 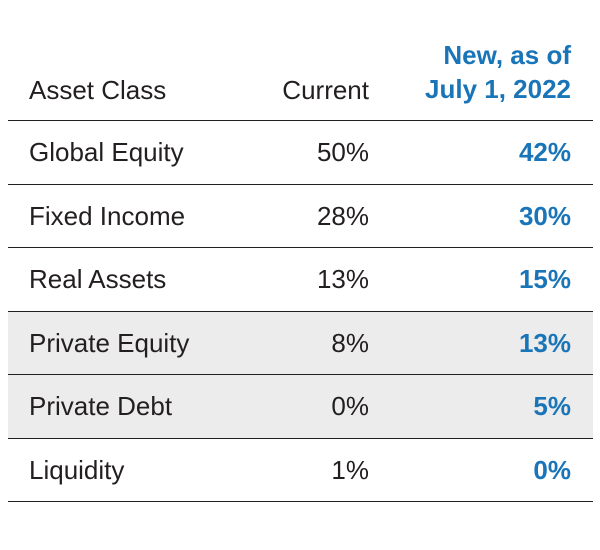 I want to click on cell-current: 0%, so click(x=350, y=406).